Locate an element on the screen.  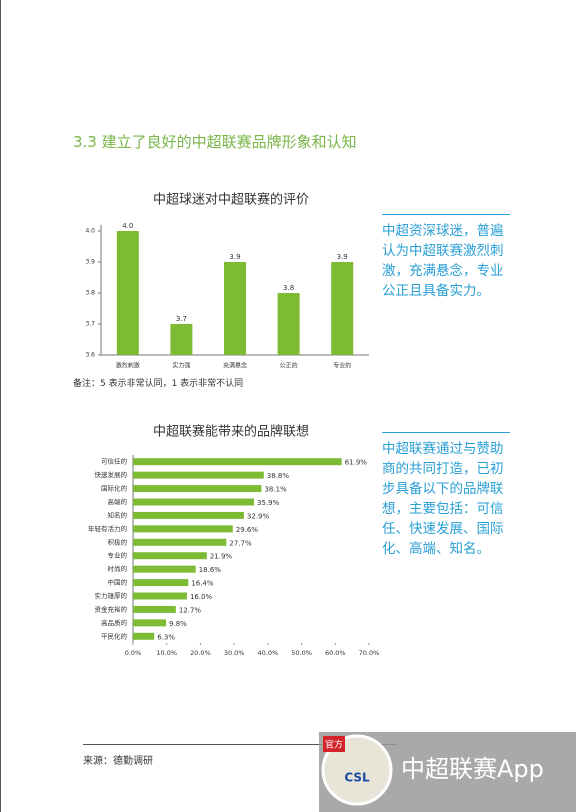
value-label: 9.8% is located at coordinates (178, 624).